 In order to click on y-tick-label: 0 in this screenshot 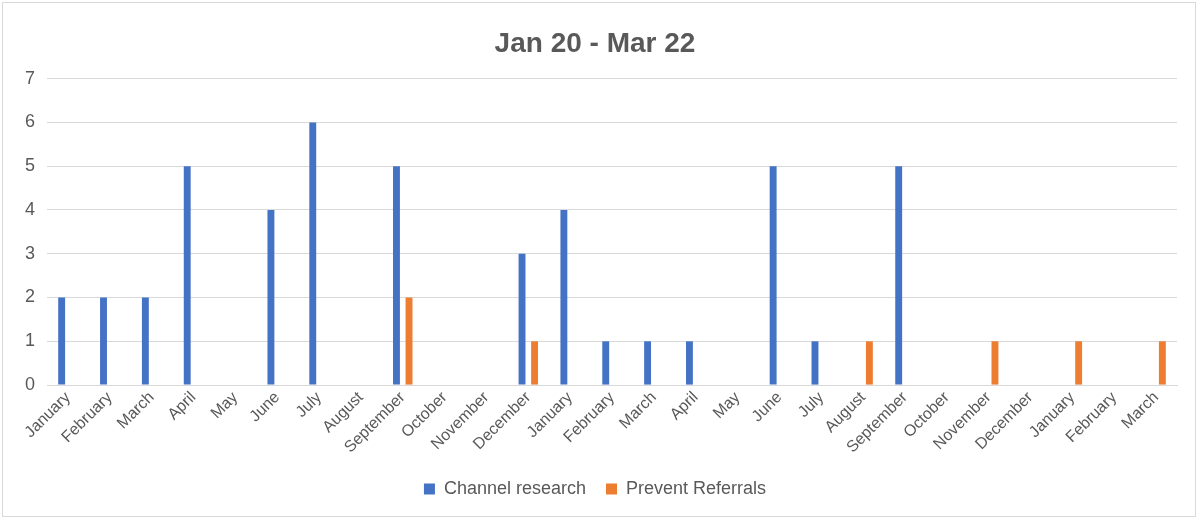, I will do `click(30, 384)`.